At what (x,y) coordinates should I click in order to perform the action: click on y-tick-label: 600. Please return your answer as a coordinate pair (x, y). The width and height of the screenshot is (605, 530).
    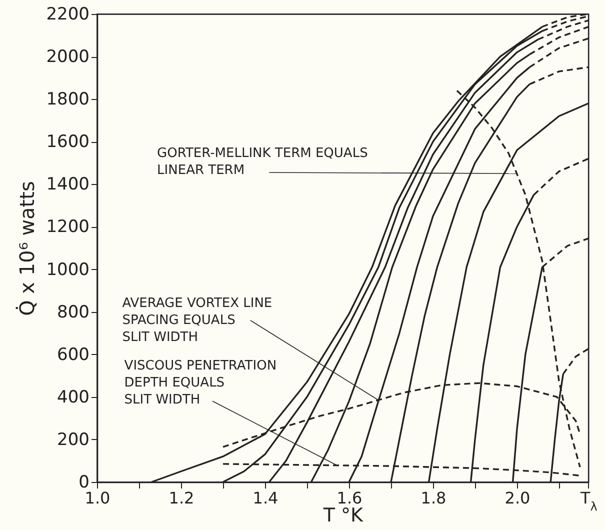
    Looking at the image, I should click on (73, 354).